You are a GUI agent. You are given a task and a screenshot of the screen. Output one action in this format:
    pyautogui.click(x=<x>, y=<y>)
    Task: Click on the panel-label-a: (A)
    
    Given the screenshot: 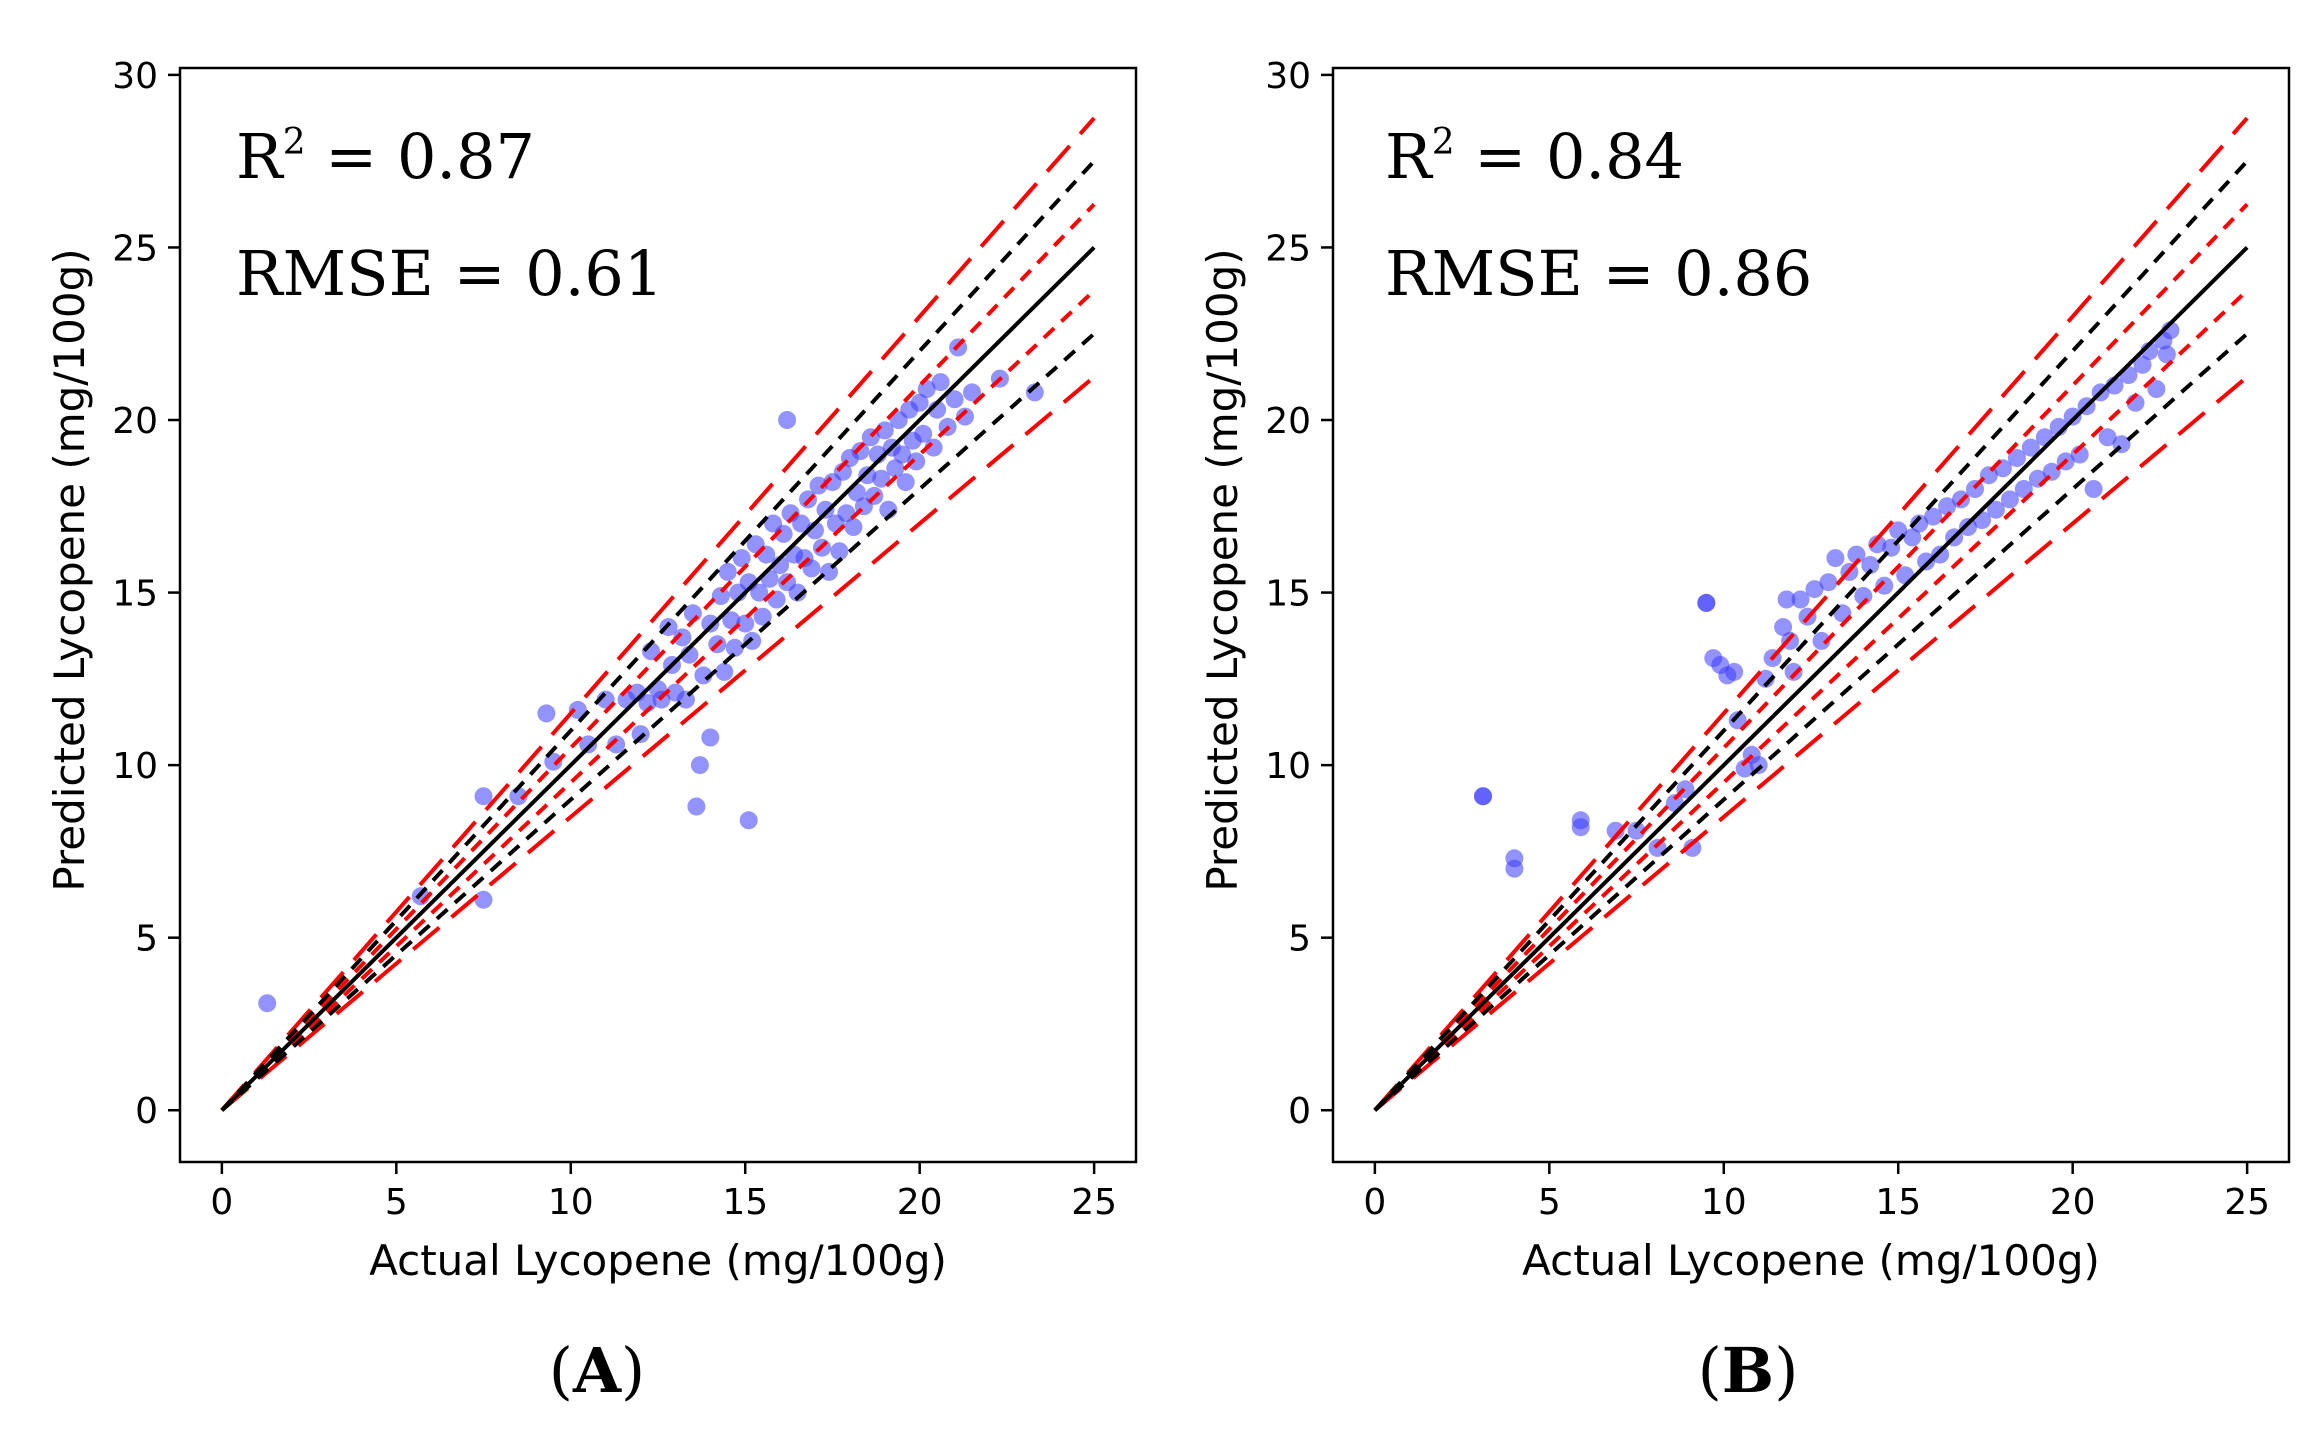 What is the action you would take?
    pyautogui.click(x=597, y=1370)
    